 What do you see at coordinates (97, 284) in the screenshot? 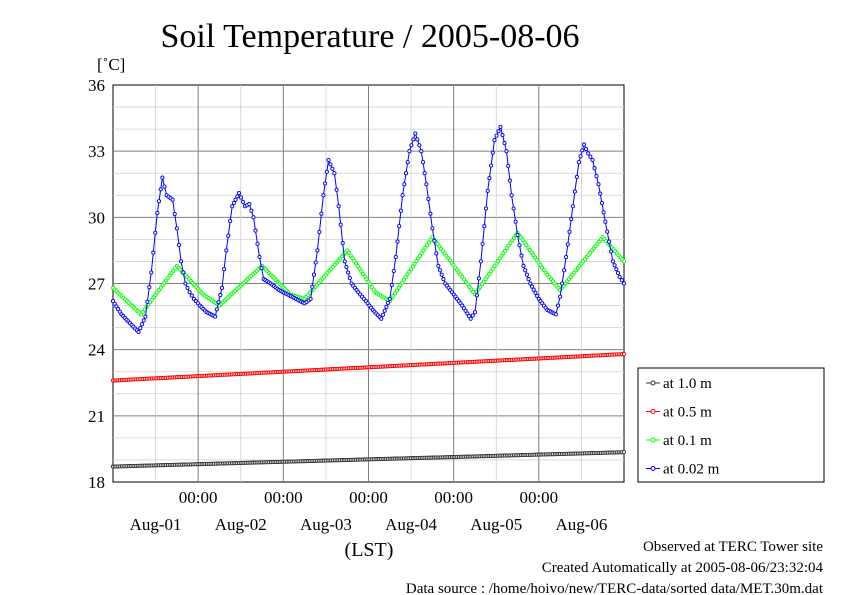
I see `y-tick-label: 27` at bounding box center [97, 284].